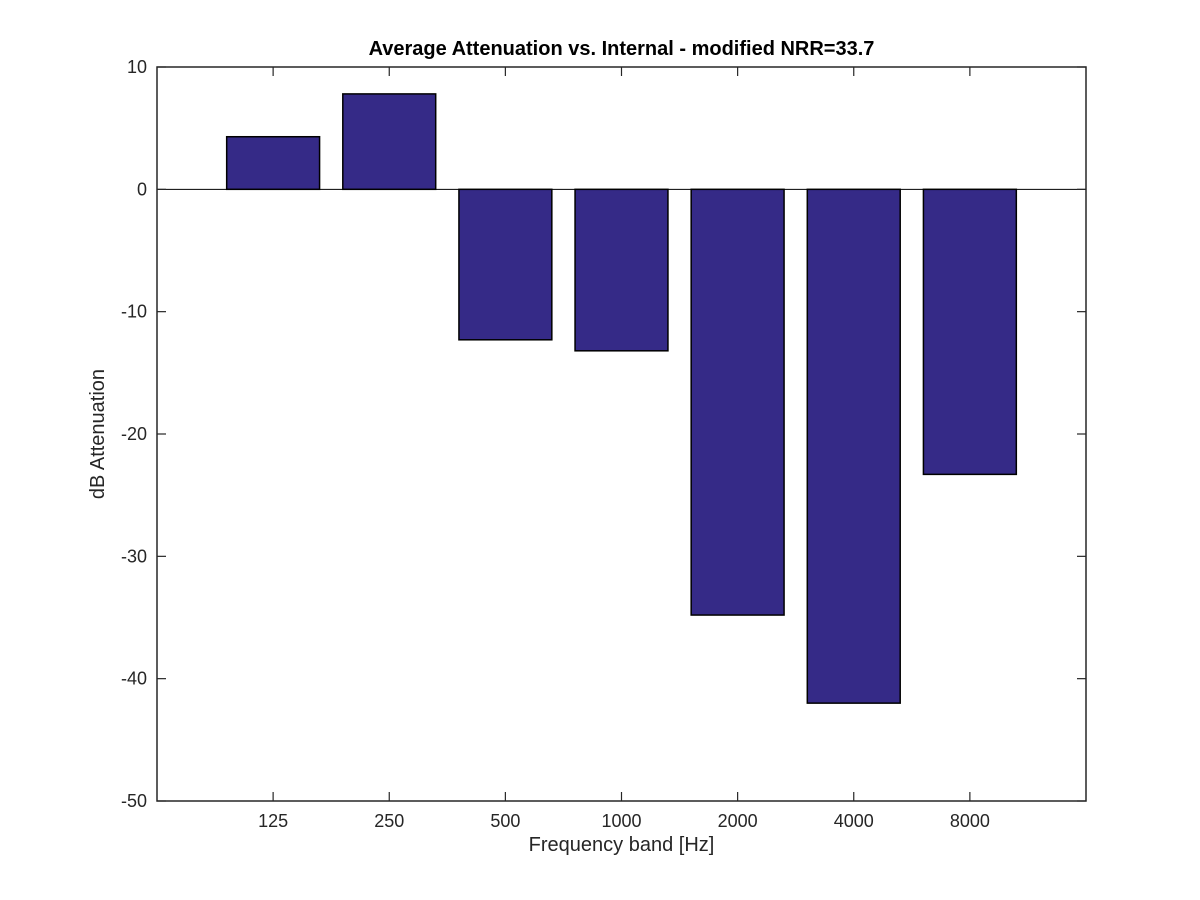  I want to click on y-tick-label: -30, so click(134, 556).